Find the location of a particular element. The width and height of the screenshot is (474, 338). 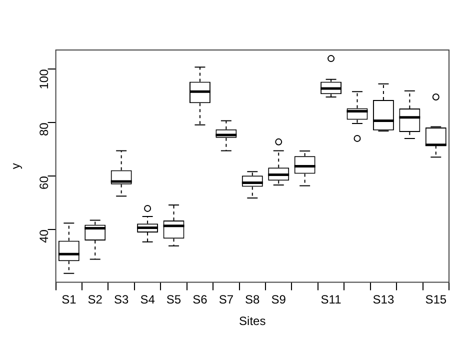

x-tick-label: S3 is located at coordinates (121, 299).